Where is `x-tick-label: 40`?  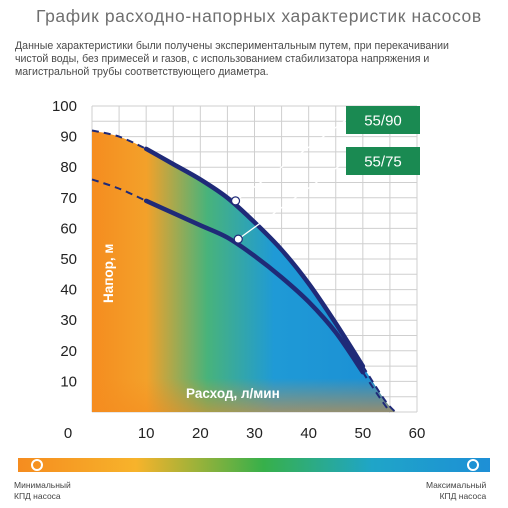 x-tick-label: 40 is located at coordinates (308, 433).